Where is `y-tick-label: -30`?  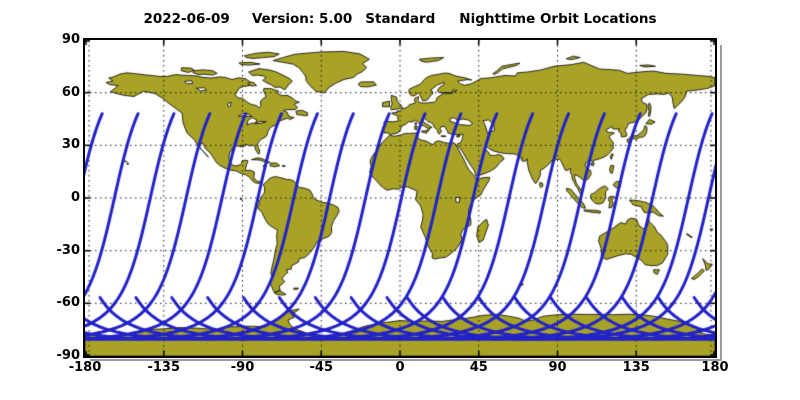 y-tick-label: -30 is located at coordinates (68, 250).